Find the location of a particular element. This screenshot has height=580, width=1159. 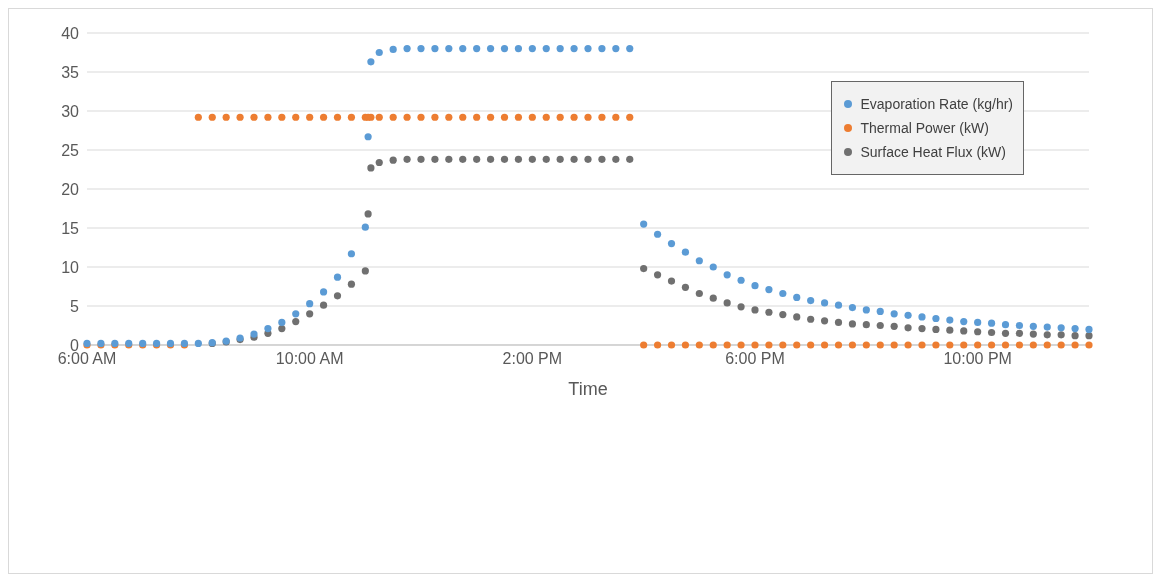

y-tick-label: 20 is located at coordinates (70, 189).